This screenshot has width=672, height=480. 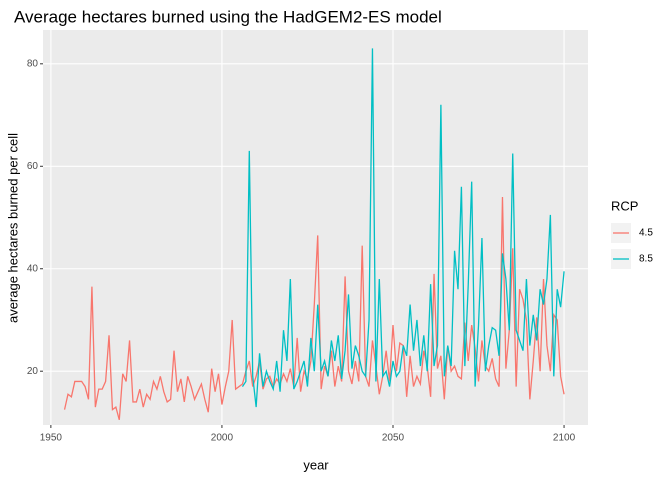 What do you see at coordinates (12, 228) in the screenshot?
I see `y-axis-title: average hectares burned per cell` at bounding box center [12, 228].